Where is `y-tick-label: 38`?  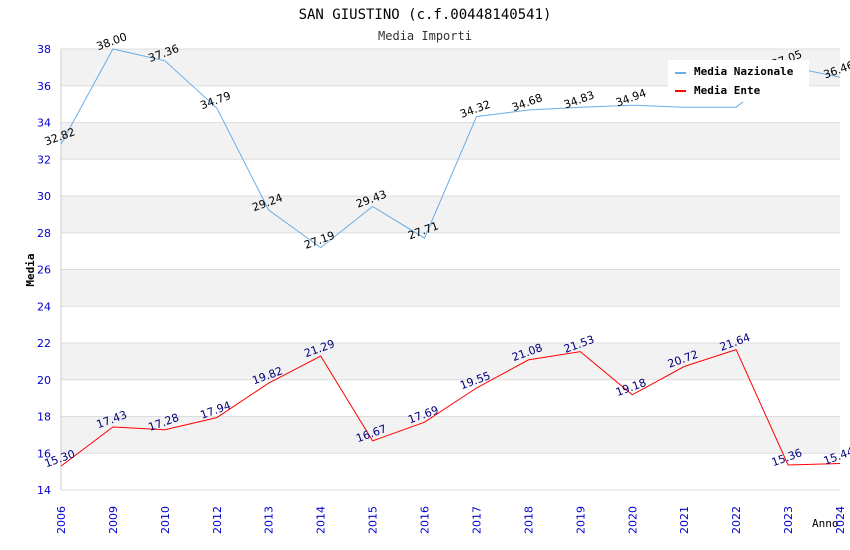
y-tick-label: 38 is located at coordinates (44, 49).